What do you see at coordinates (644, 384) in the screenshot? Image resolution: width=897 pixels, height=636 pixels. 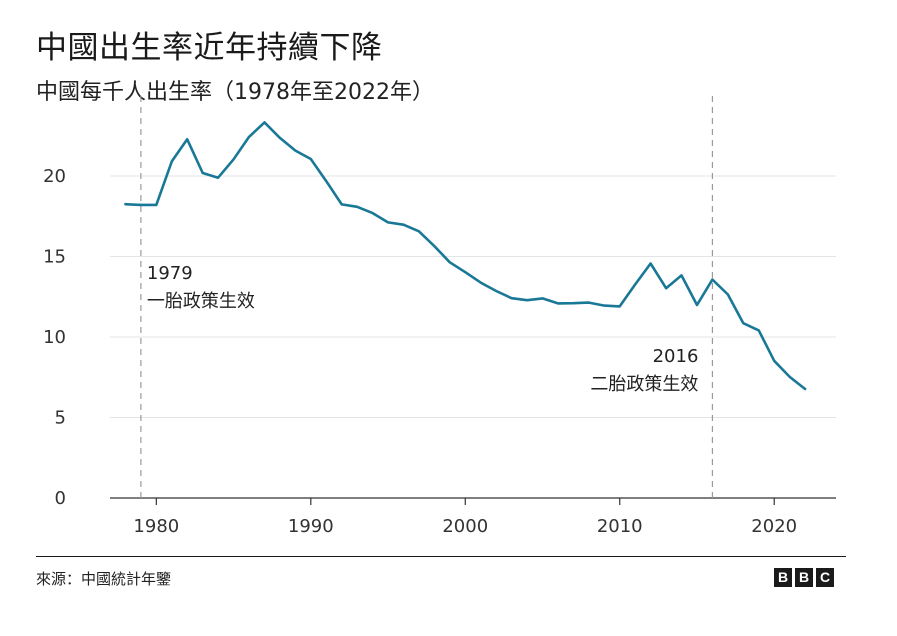 I see `annotation-text: 二胎政策生效` at bounding box center [644, 384].